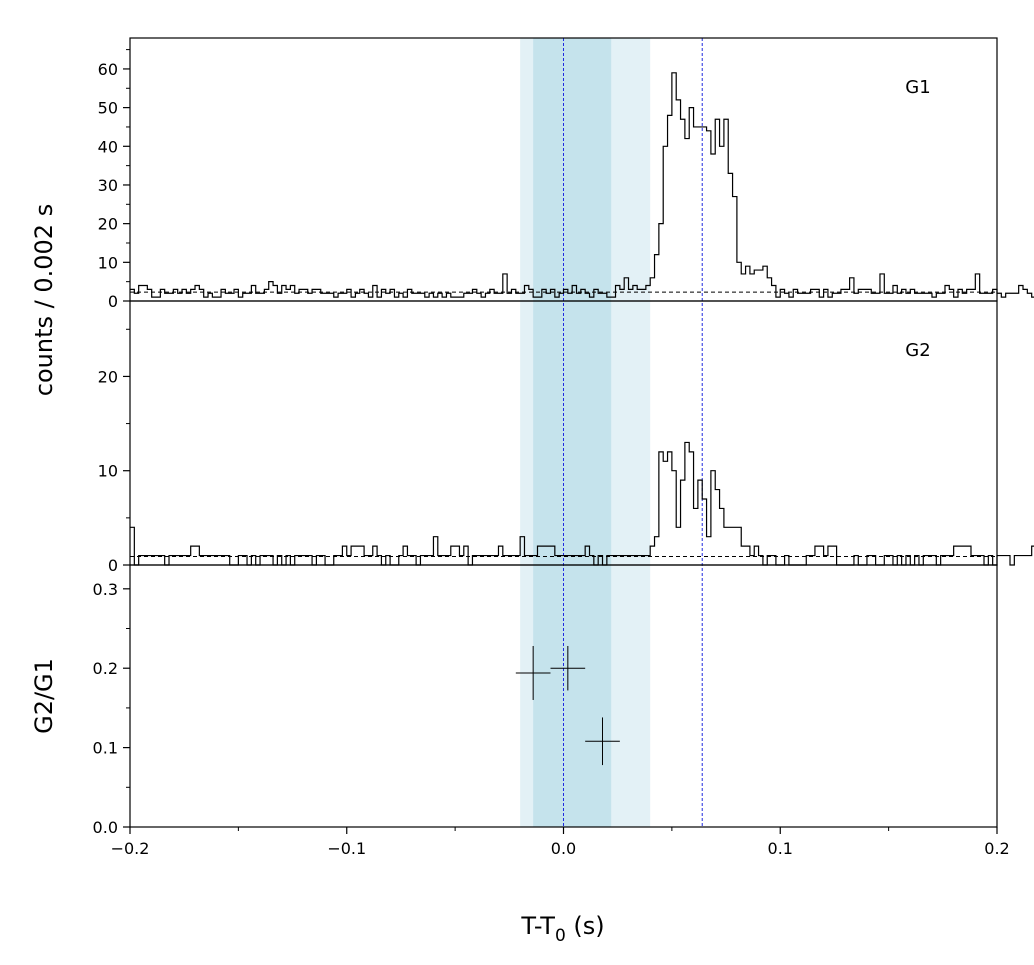 Image resolution: width=1034 pixels, height=965 pixels. I want to click on time-bands, so click(585, 432).